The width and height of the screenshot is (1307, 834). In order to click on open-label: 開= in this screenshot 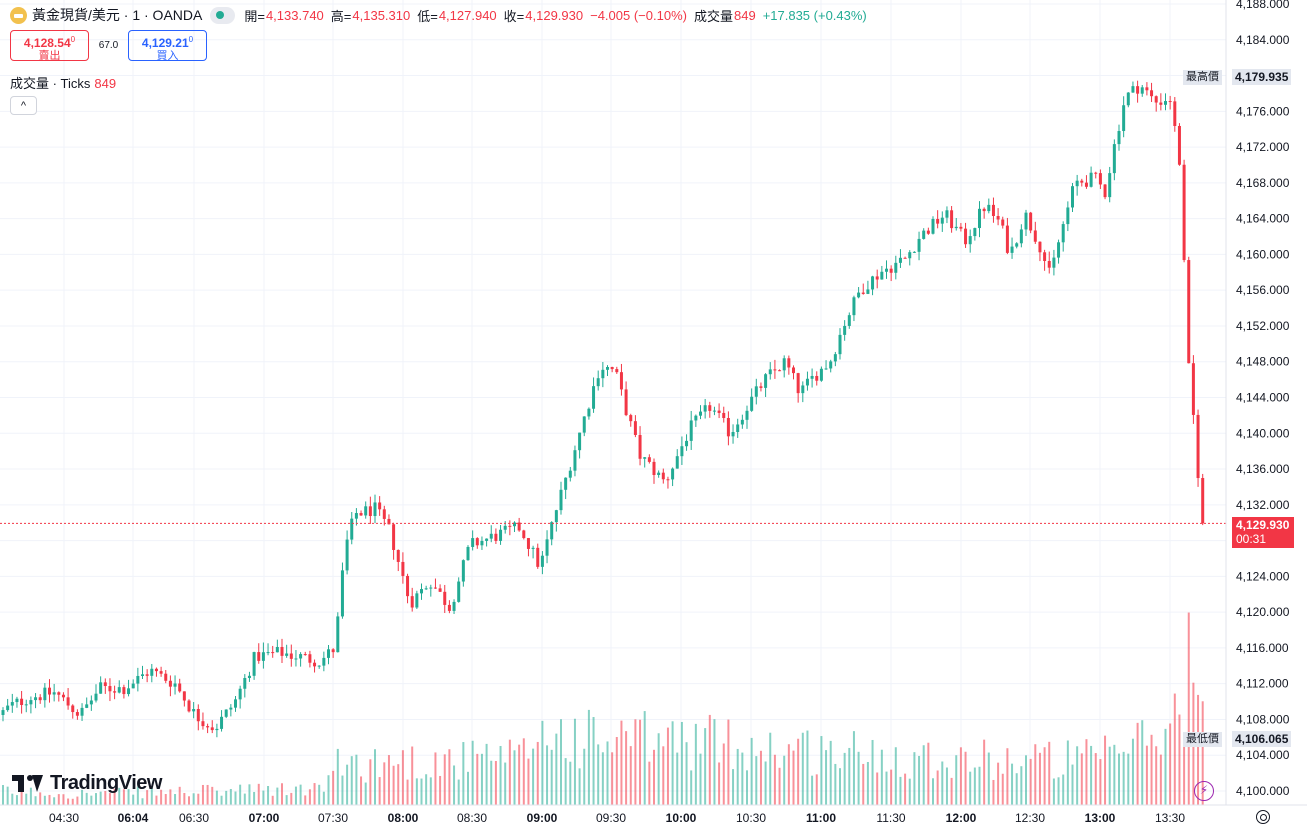, I will do `click(254, 16)`.